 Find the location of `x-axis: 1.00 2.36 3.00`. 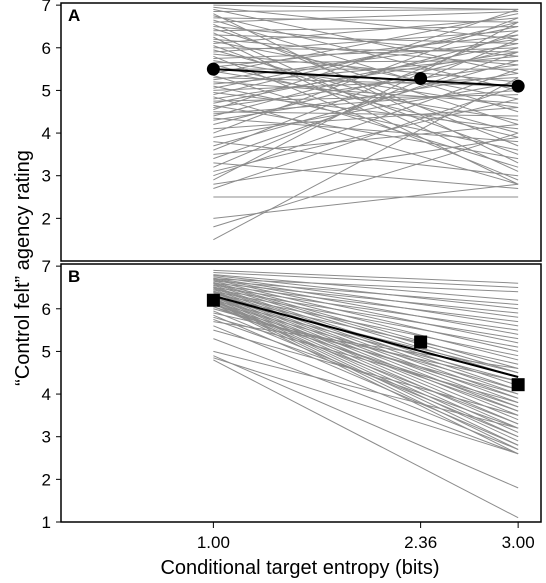

x-axis: 1.00 2.36 3.00 is located at coordinates (366, 537).